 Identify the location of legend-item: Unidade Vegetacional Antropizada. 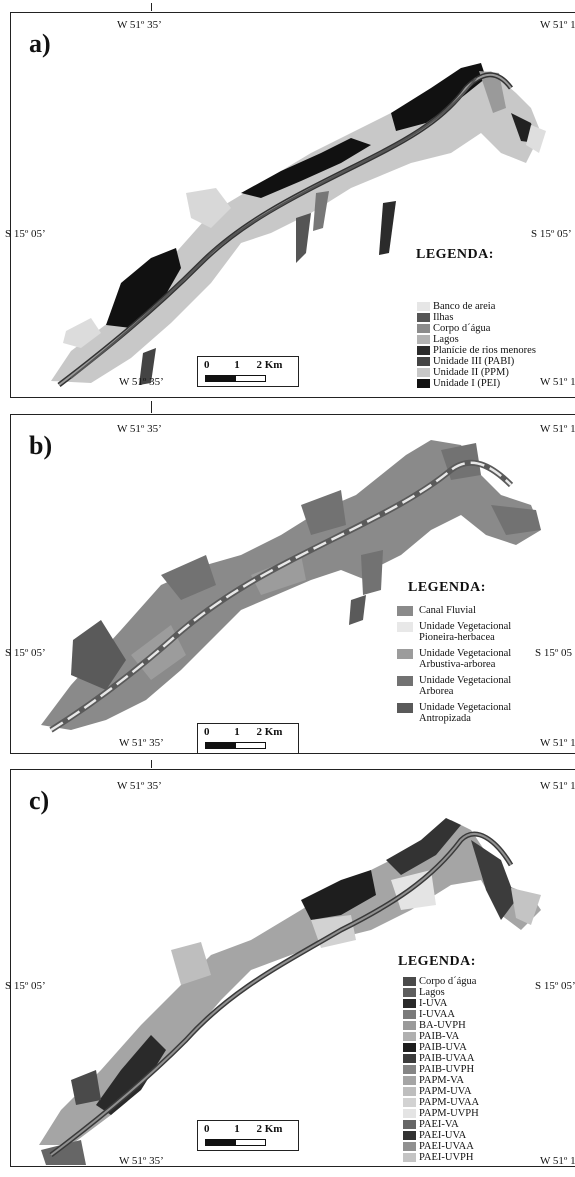
(472, 713).